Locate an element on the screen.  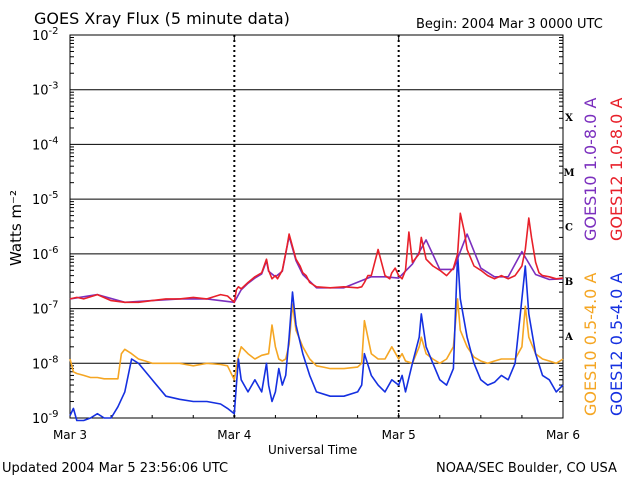
y-tick-label: 10⁻⁸ is located at coordinates (45, 363).